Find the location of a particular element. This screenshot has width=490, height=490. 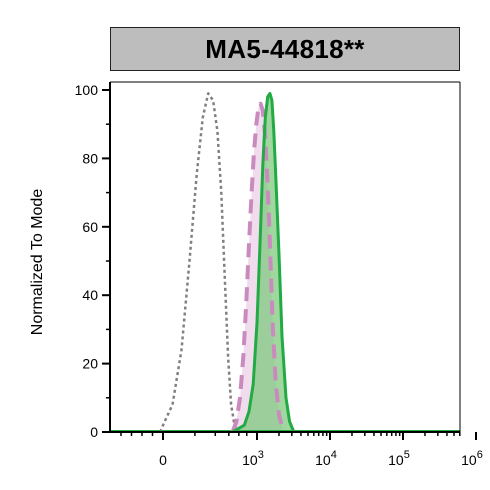

series-3-fill is located at coordinates (263, 263).